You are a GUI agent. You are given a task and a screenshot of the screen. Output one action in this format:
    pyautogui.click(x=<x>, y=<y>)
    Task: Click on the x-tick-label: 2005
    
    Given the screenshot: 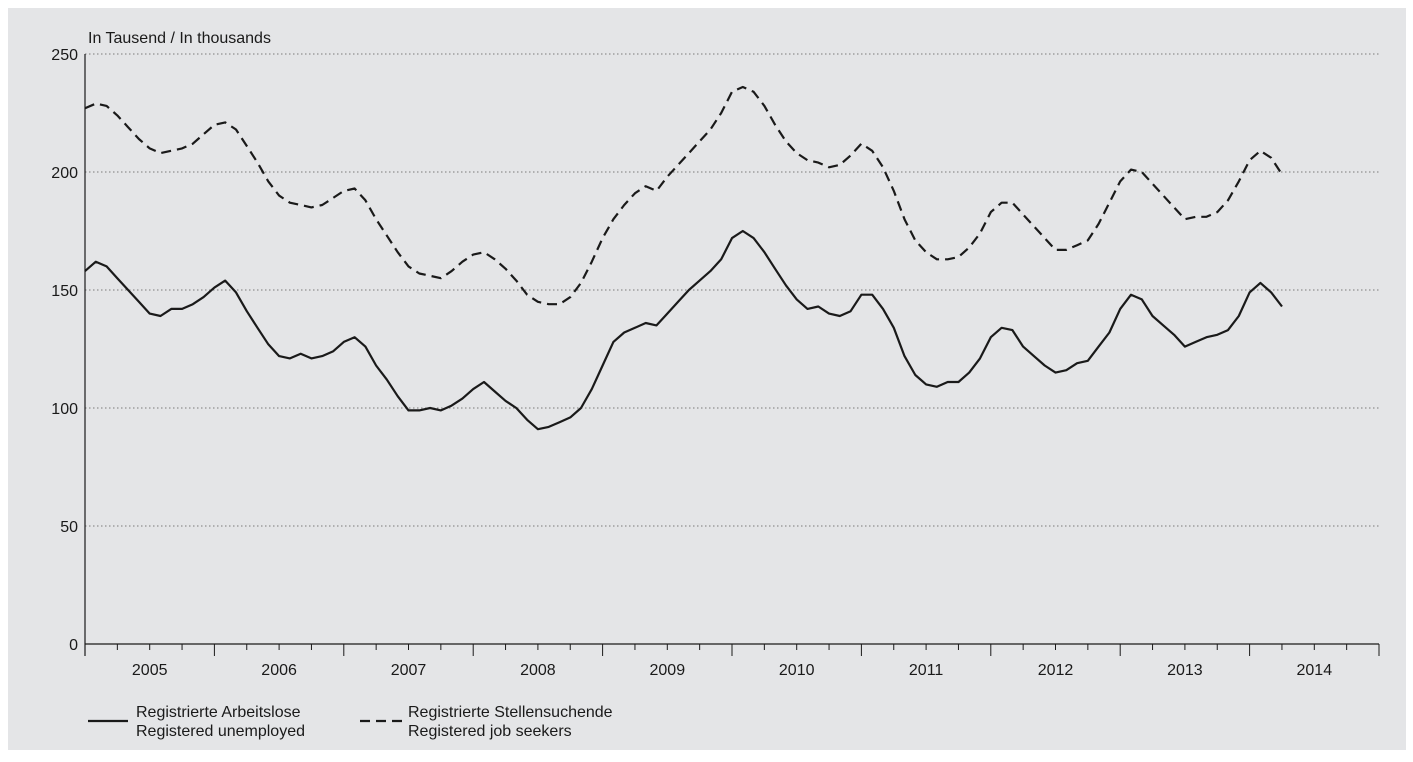 What is the action you would take?
    pyautogui.click(x=150, y=670)
    